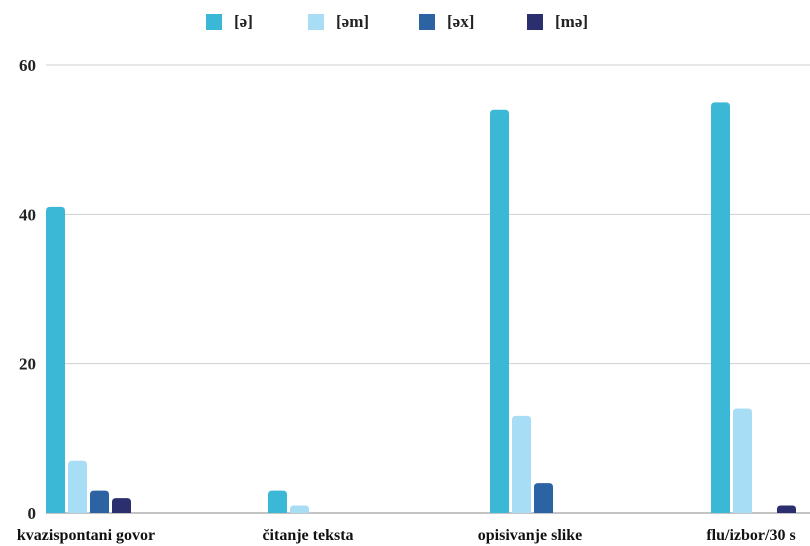 Image resolution: width=810 pixels, height=546 pixels. Describe the element at coordinates (243, 21) in the screenshot. I see `legend-label: [ə]` at that location.